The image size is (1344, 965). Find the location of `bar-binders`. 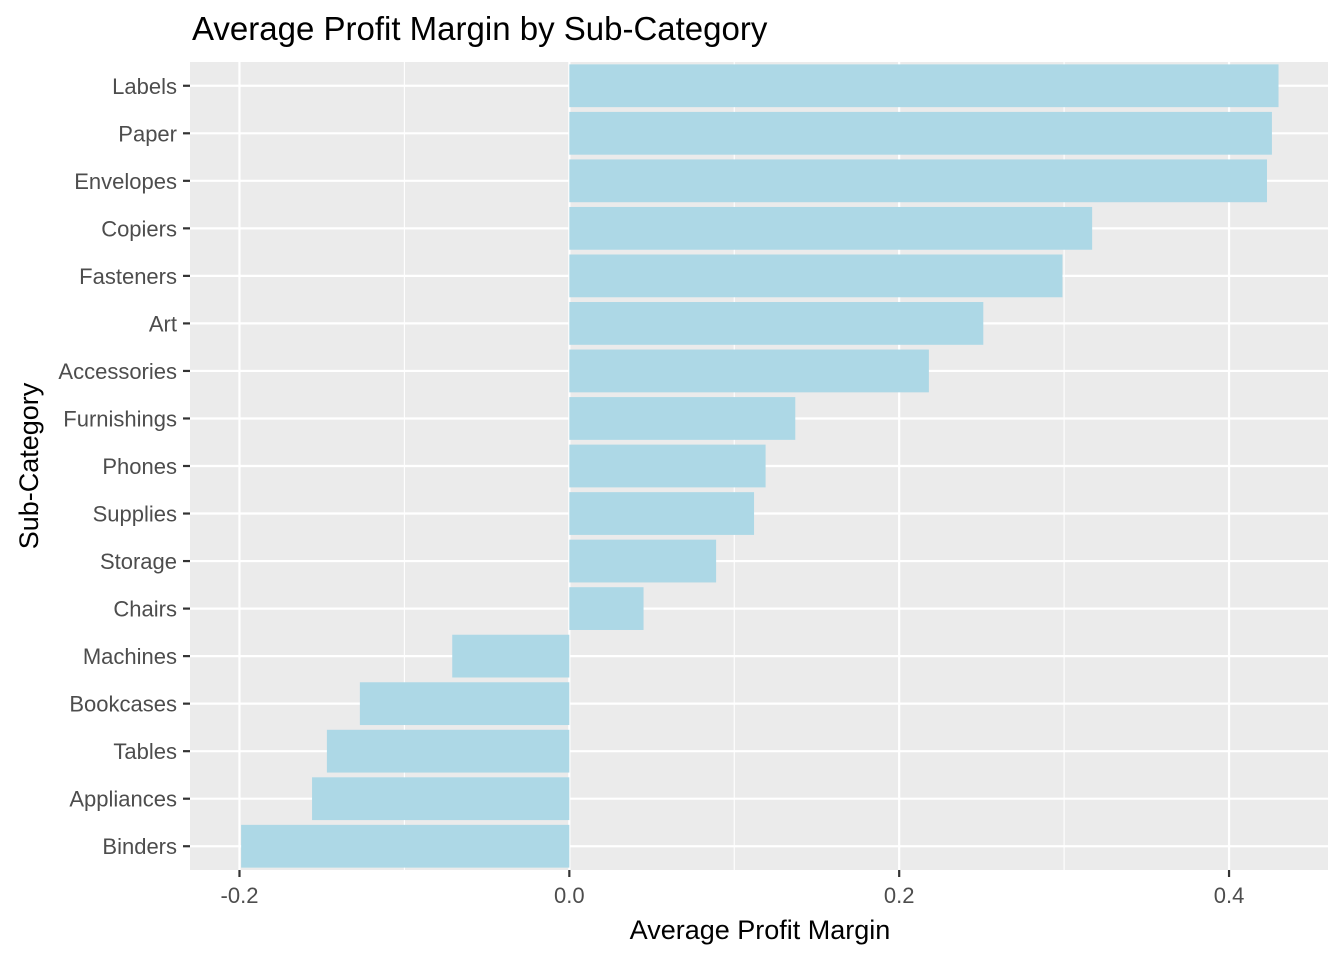

bar-binders is located at coordinates (405, 846).